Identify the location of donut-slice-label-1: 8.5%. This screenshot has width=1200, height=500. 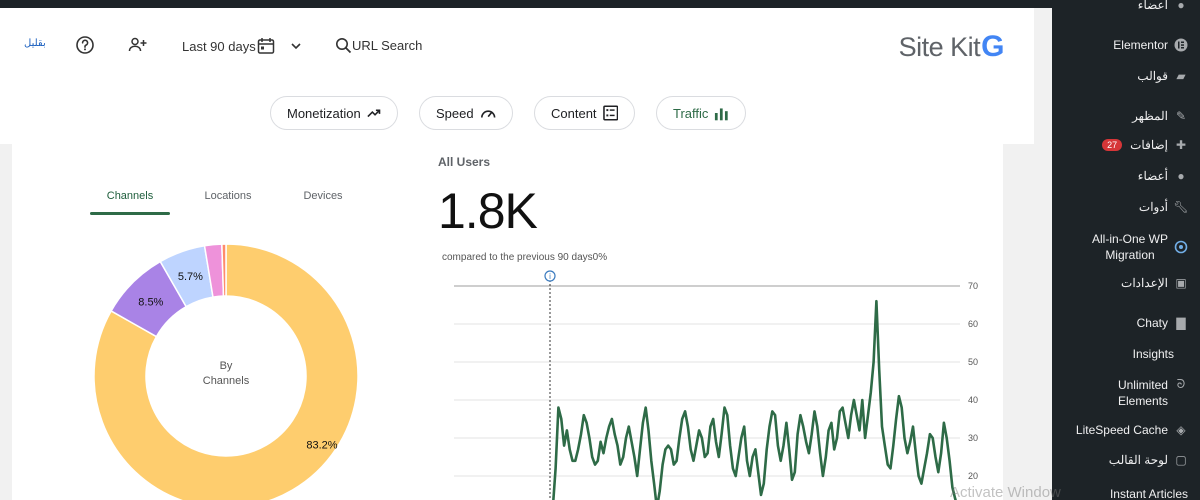
(150, 302).